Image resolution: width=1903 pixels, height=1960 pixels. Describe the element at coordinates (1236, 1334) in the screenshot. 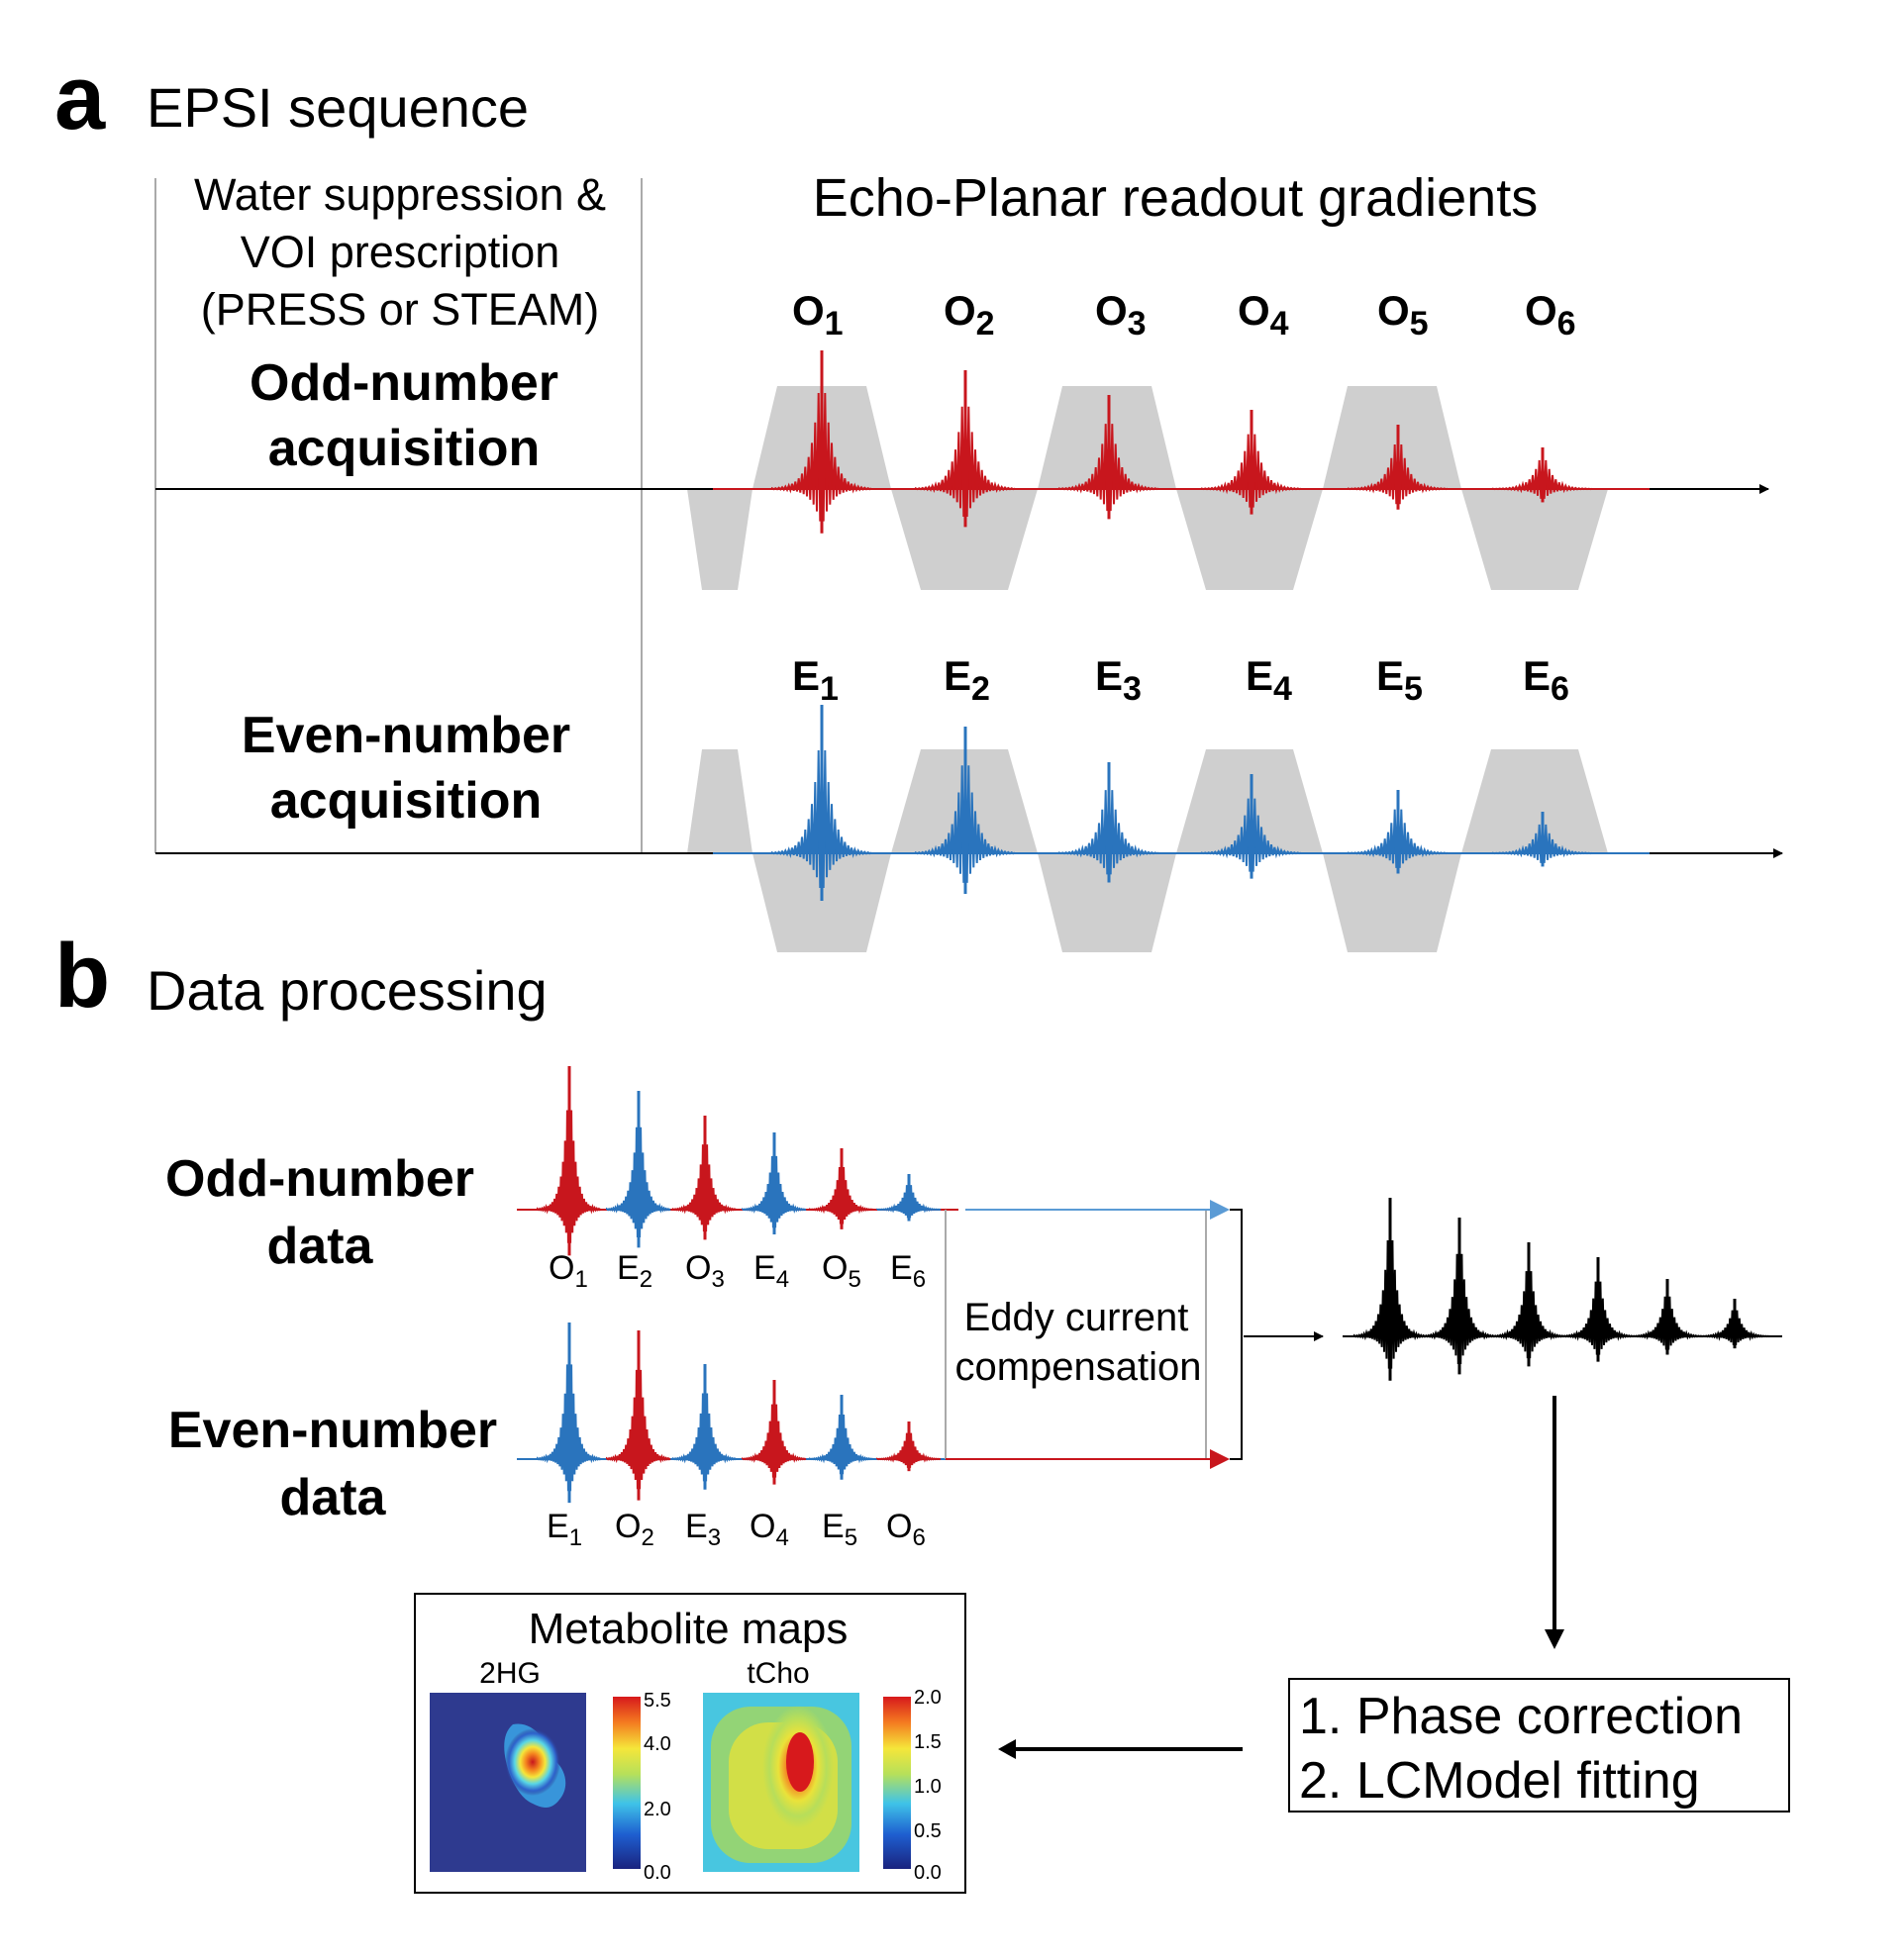

I see `combine-bracket` at that location.